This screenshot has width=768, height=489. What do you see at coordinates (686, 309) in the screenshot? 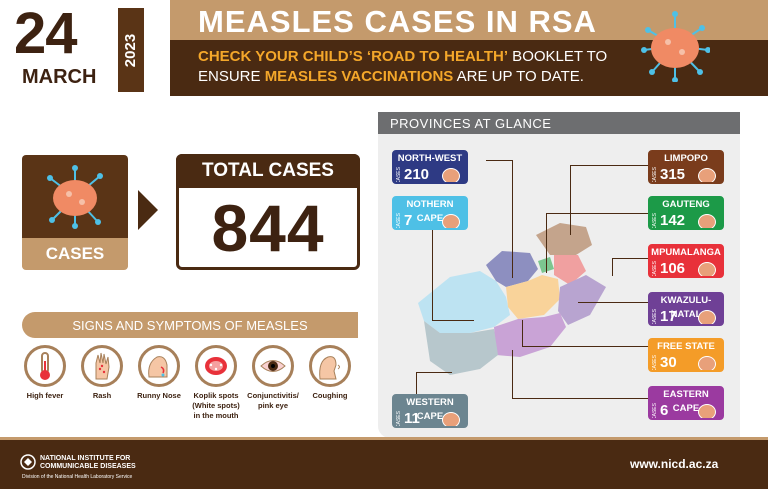
I see `province-kwazulu-natal: KWAZULU-NATAL CASES 17` at bounding box center [686, 309].